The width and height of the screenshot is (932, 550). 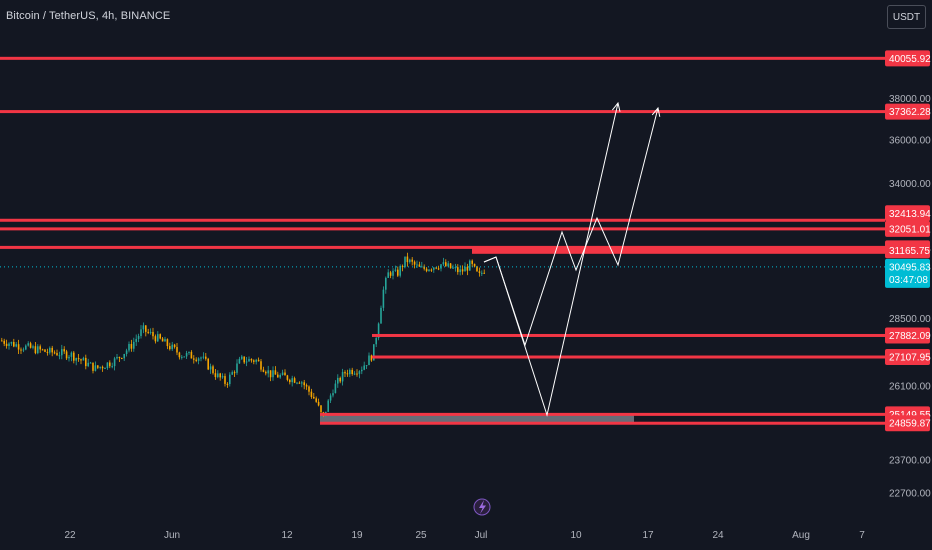 What do you see at coordinates (910, 493) in the screenshot?
I see `price-tick-label: 22700.00` at bounding box center [910, 493].